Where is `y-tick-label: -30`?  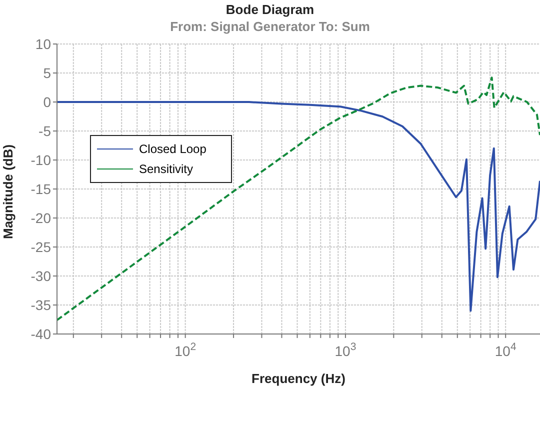
y-tick-label: -30 is located at coordinates (41, 276).